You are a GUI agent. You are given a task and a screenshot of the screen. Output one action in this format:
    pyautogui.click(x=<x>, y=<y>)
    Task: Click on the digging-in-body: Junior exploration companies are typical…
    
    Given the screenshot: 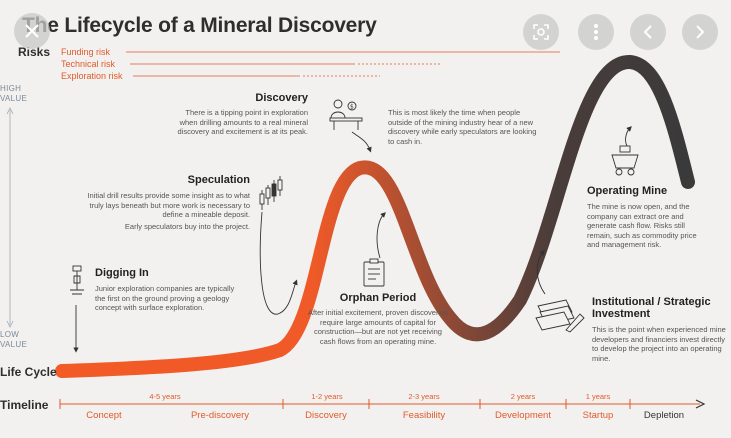 What is the action you would take?
    pyautogui.click(x=165, y=298)
    